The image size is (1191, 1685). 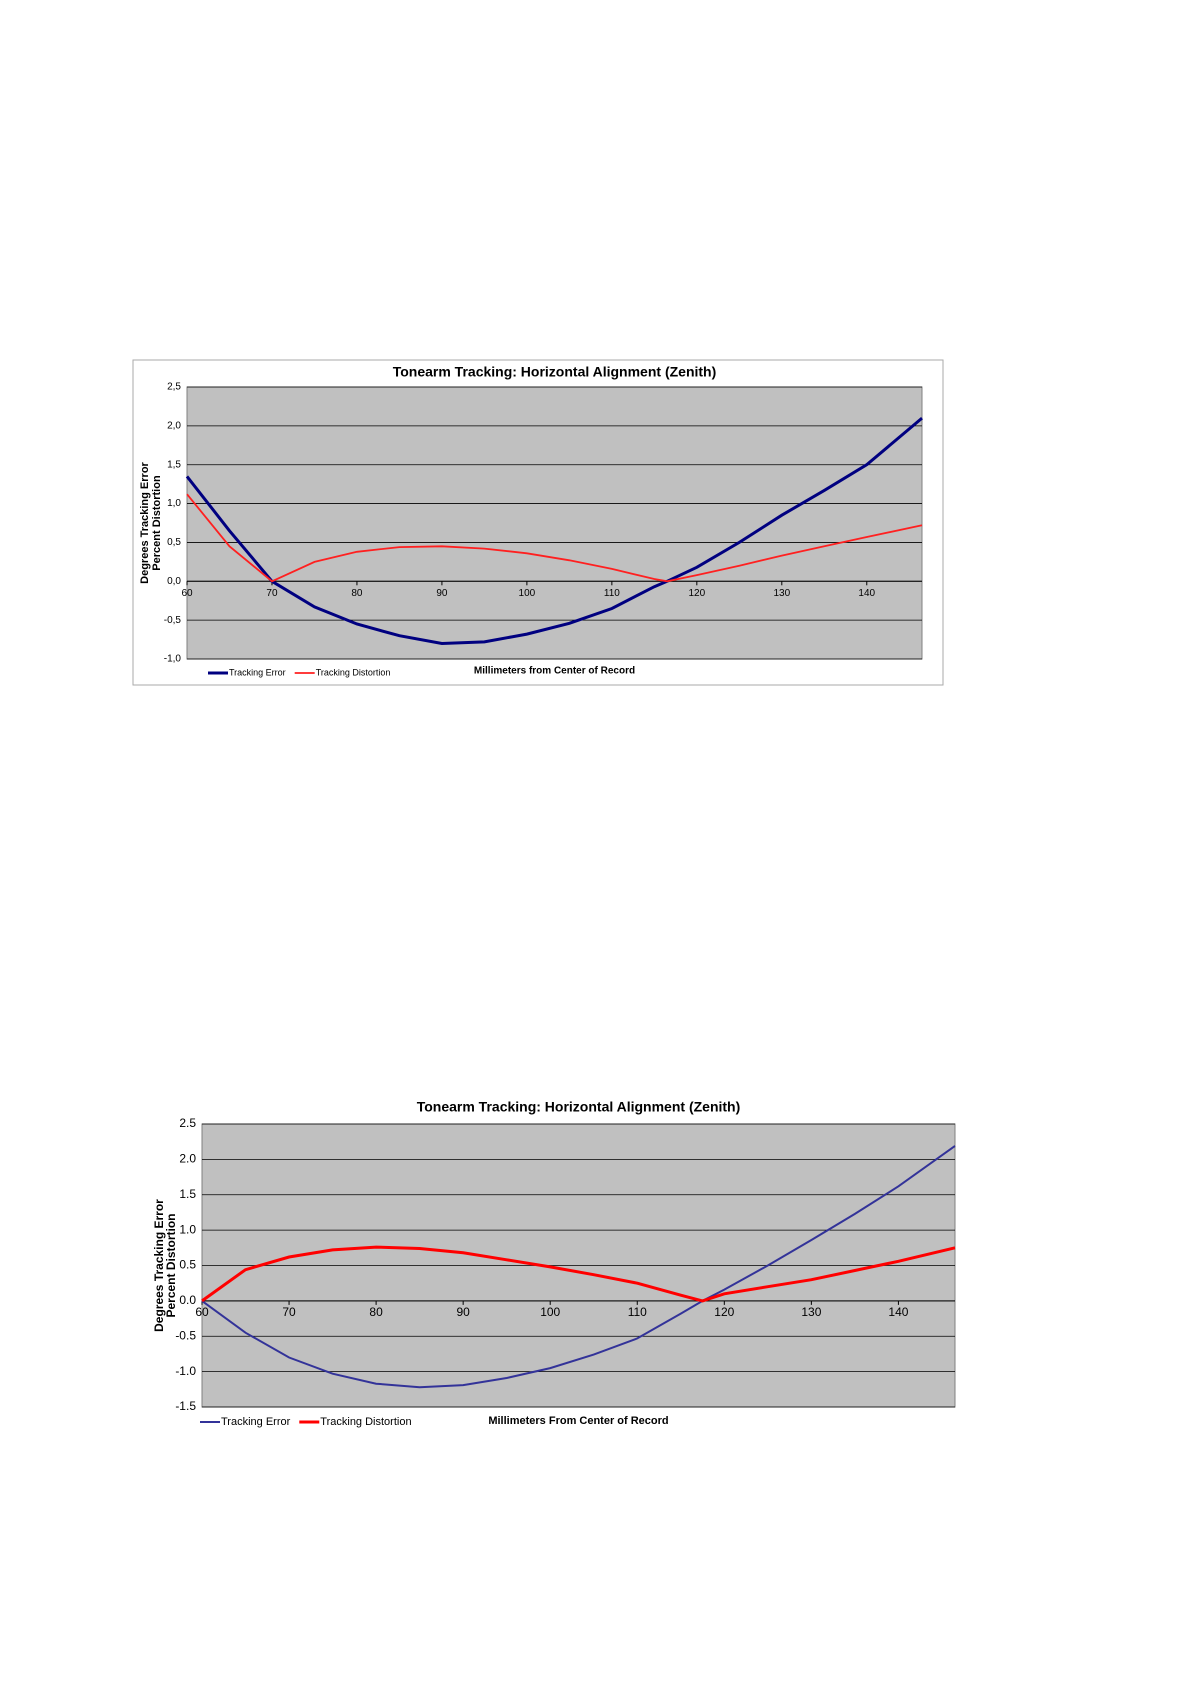 I want to click on y-tick-label: 0.0, so click(x=187, y=1300).